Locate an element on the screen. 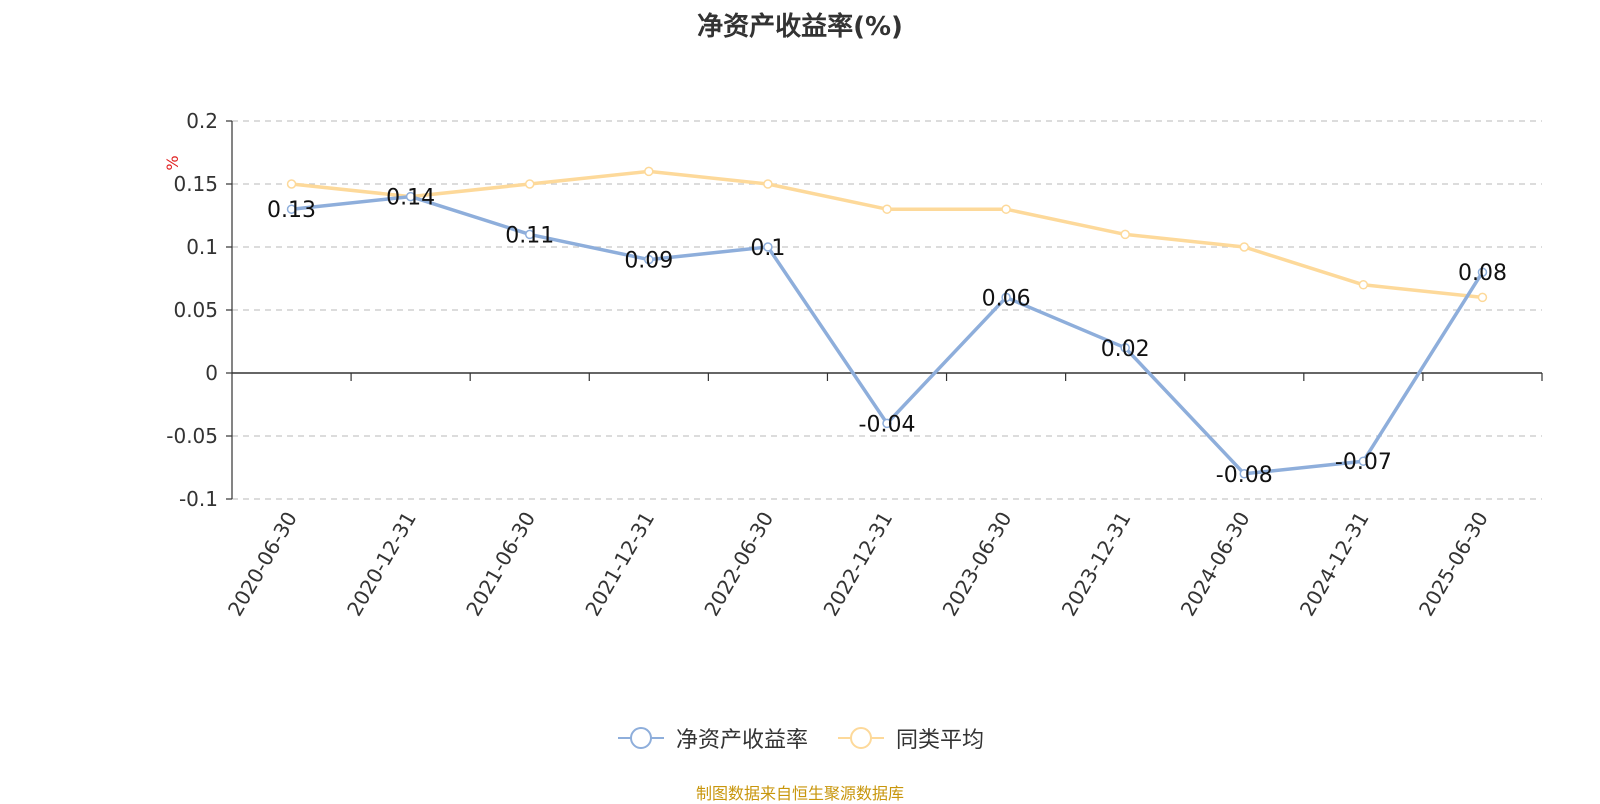  x-tick-label: 2025-06-30 is located at coordinates (1453, 564).